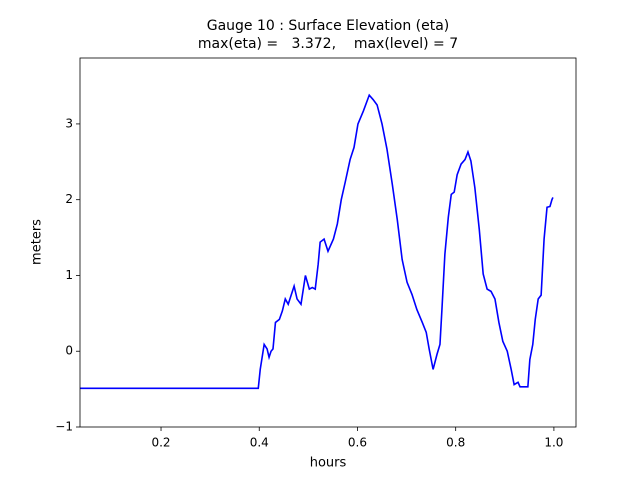 This screenshot has height=484, width=640. I want to click on y-tick-label: −1, so click(64, 427).